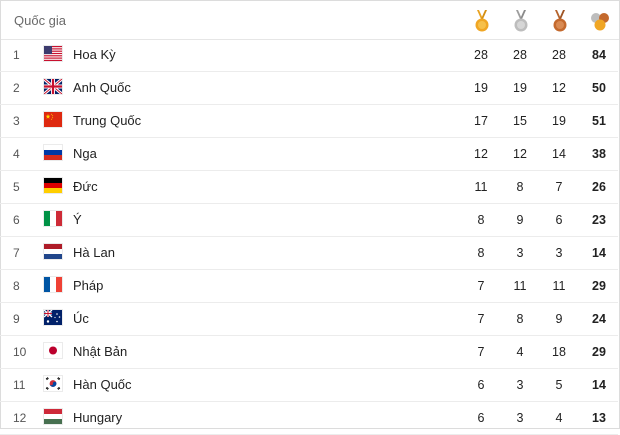 This screenshot has width=620, height=435. I want to click on country-name: Đức, so click(85, 186).